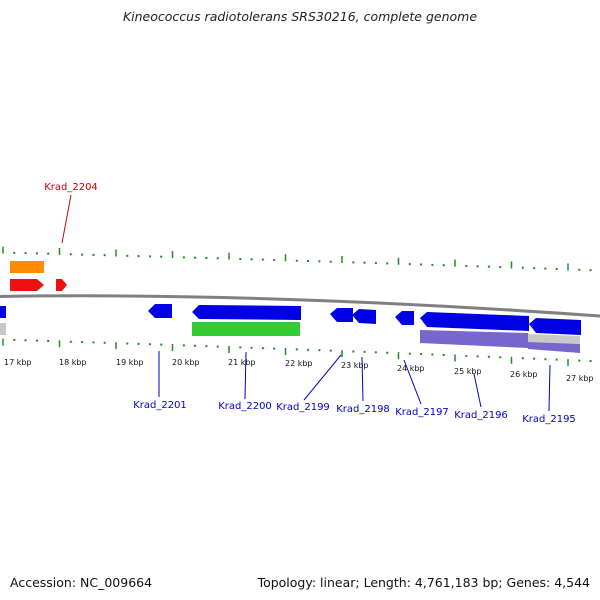 Image resolution: width=600 pixels, height=600 pixels. What do you see at coordinates (81, 582) in the screenshot?
I see `accession-text: Accession: NC_009664` at bounding box center [81, 582].